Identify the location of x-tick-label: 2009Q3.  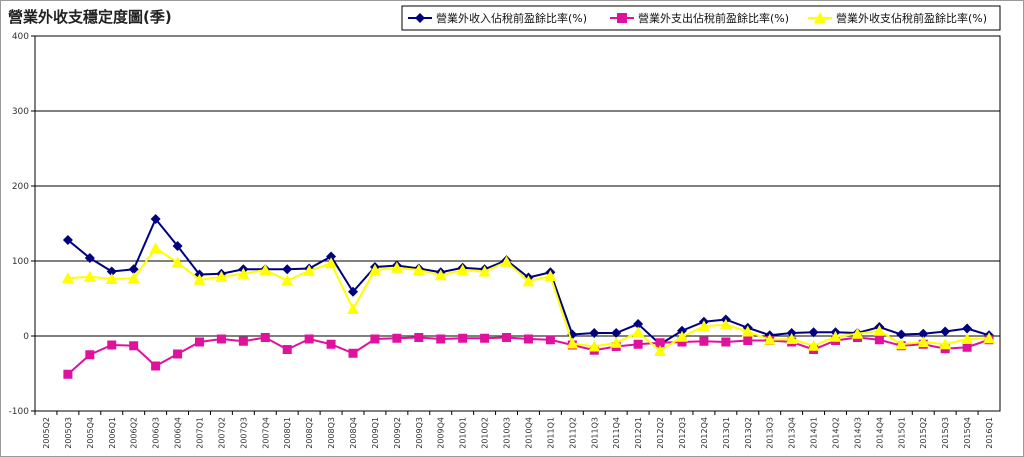
(419, 433).